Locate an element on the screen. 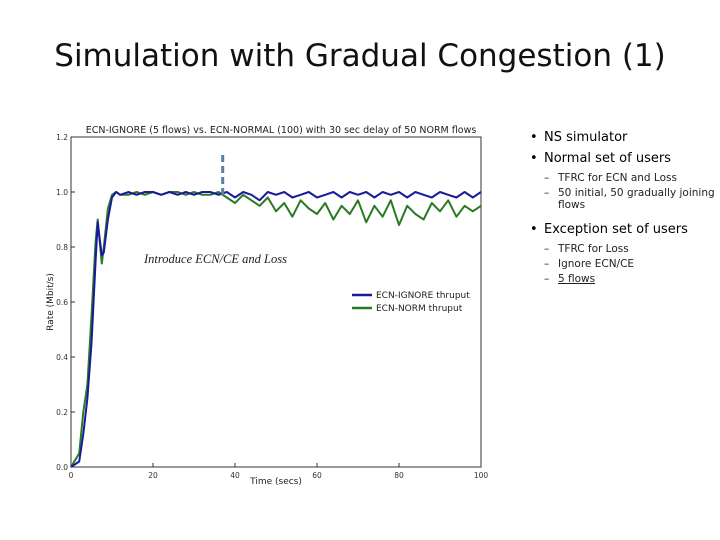 The image size is (720, 540). x-tick-label: 60 is located at coordinates (317, 475).